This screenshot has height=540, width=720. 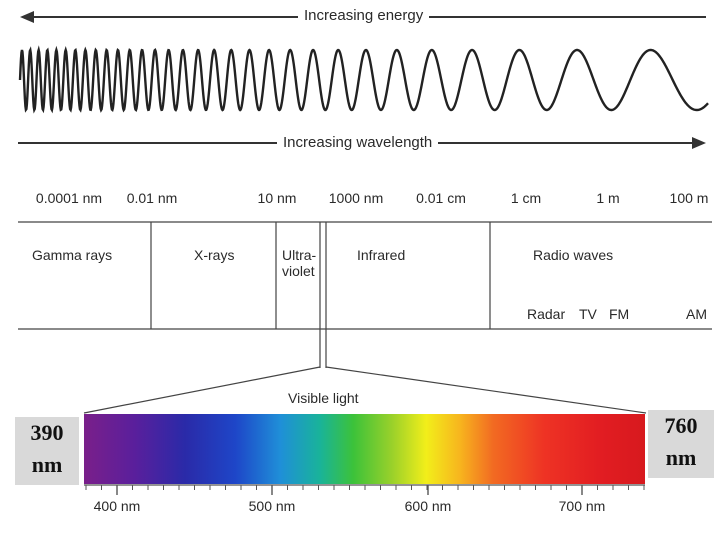 I want to click on right-edge-unit: nm, so click(x=681, y=457).